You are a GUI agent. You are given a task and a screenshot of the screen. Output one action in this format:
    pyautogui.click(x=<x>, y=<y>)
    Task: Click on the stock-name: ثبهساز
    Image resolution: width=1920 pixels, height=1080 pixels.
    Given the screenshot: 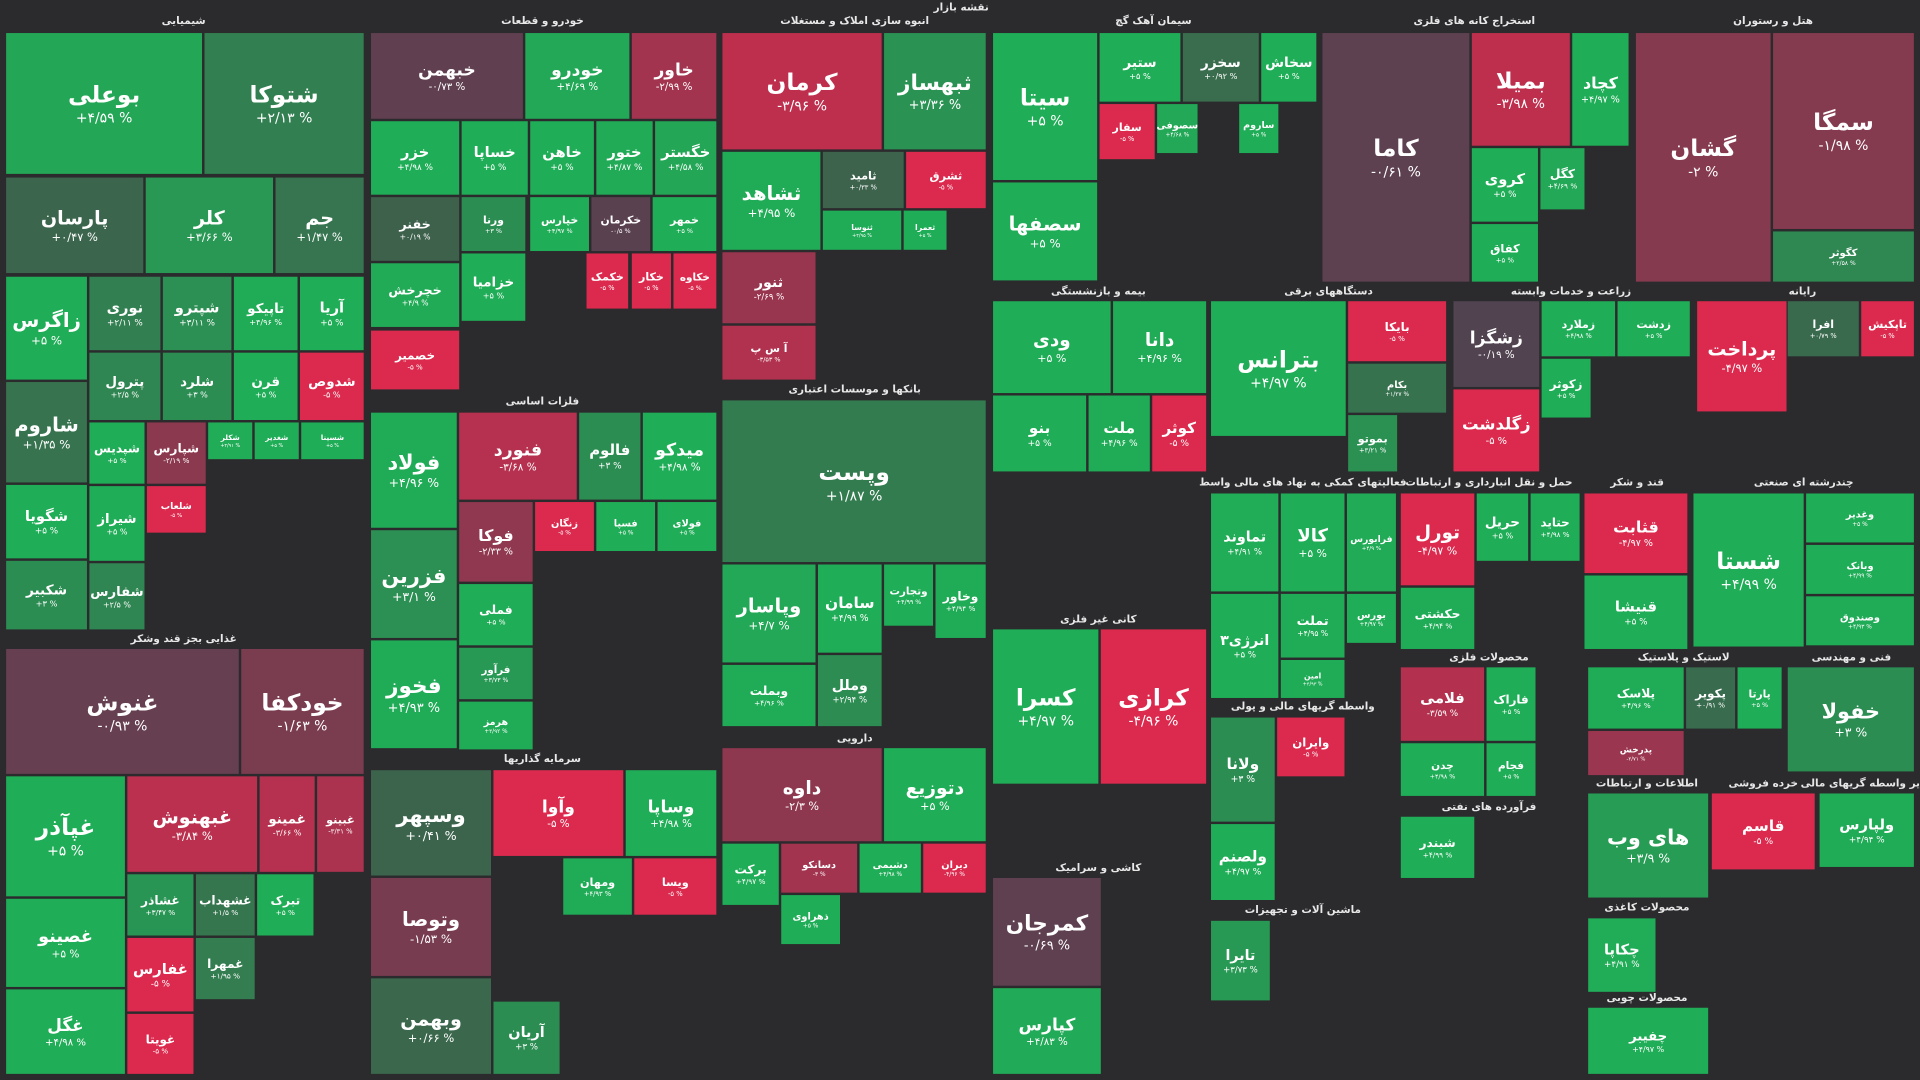 What is the action you would take?
    pyautogui.click(x=934, y=83)
    